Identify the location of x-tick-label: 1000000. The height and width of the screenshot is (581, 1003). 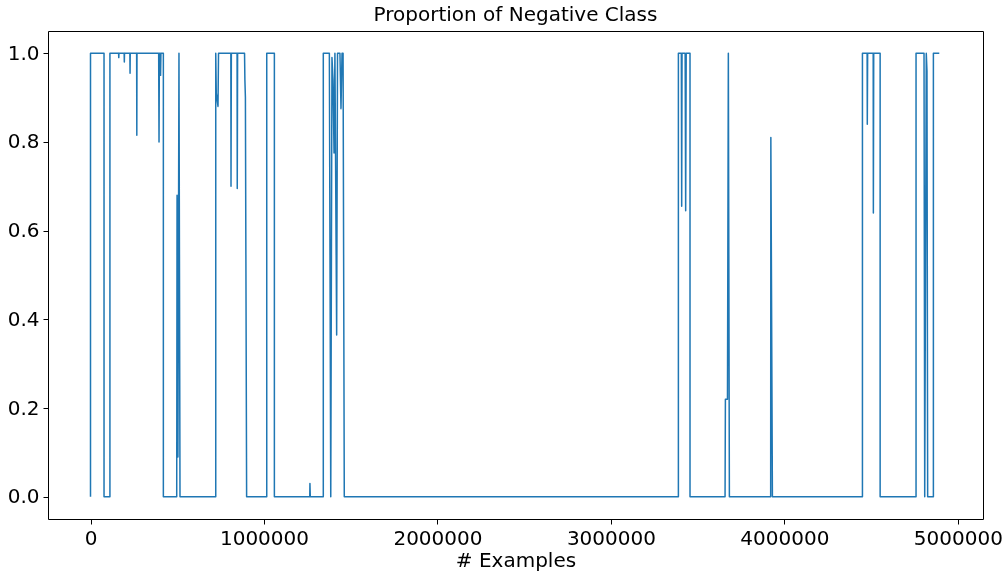
(264, 537).